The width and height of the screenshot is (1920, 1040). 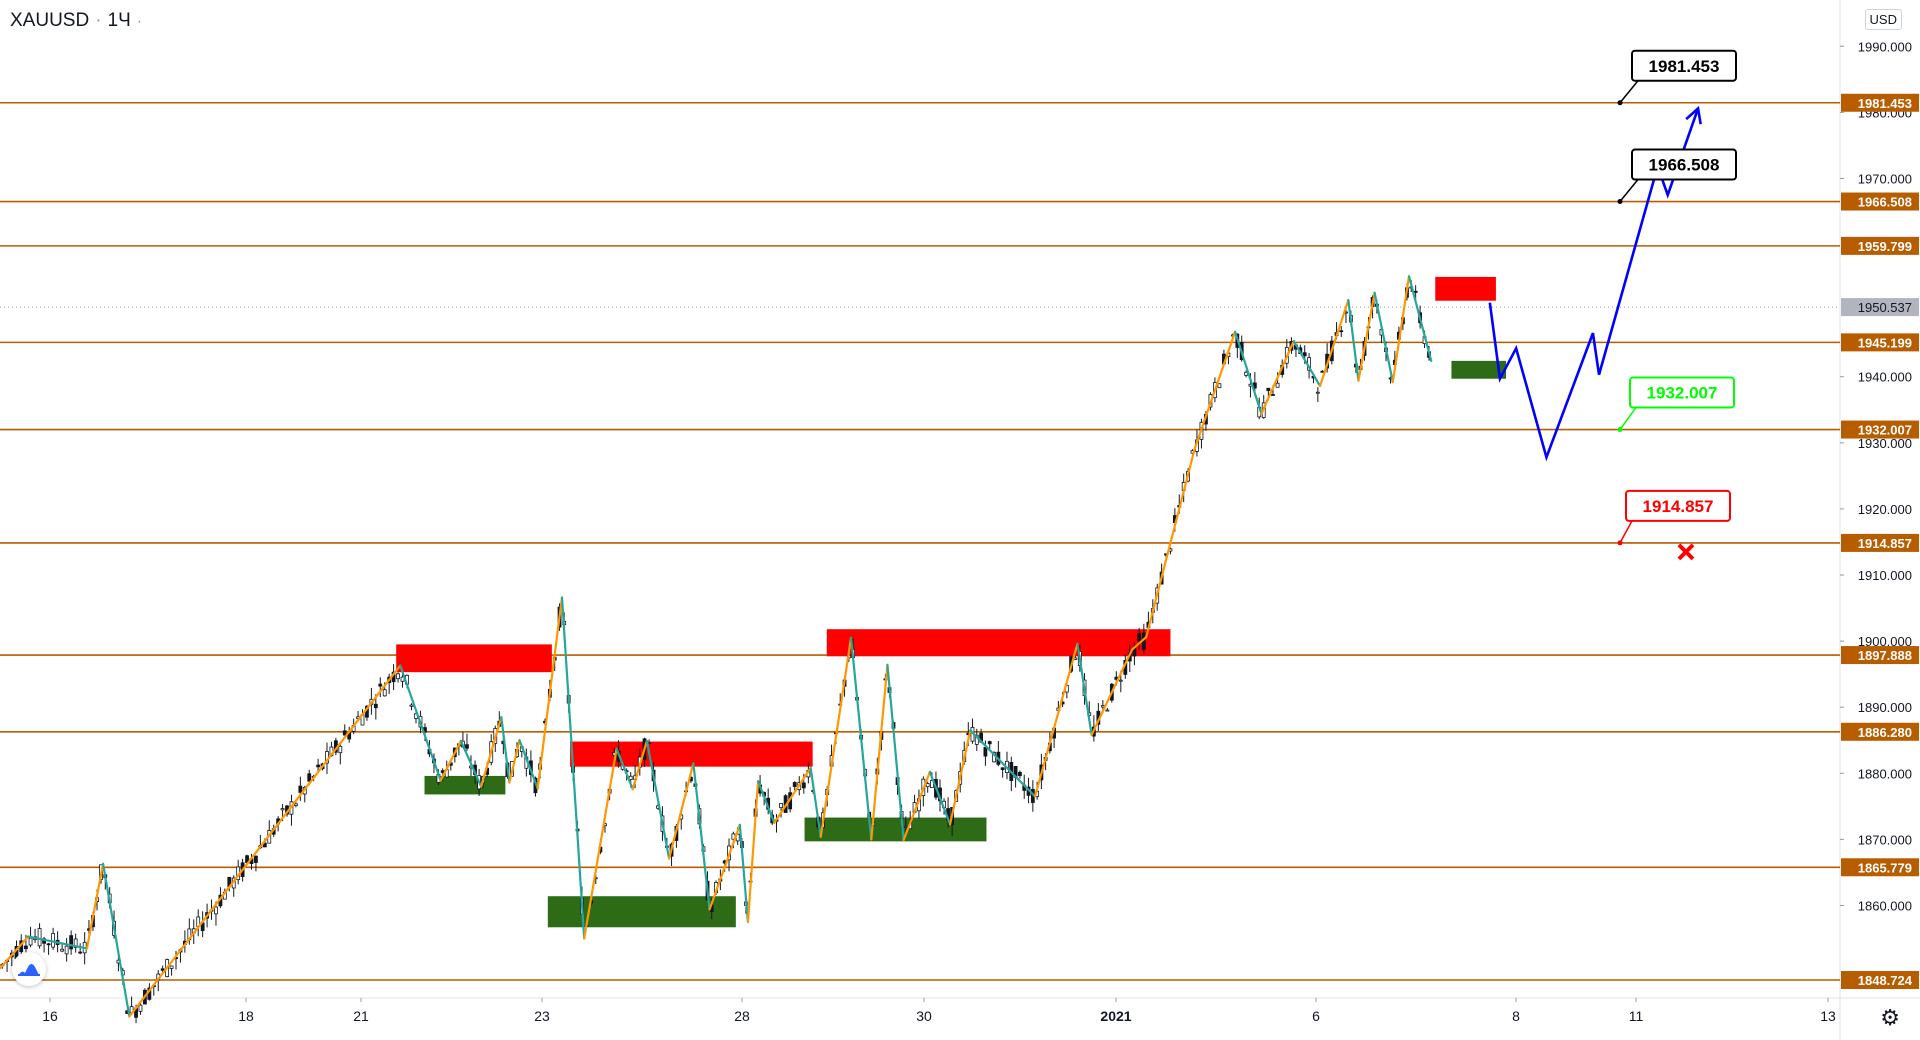 I want to click on callout-pointer, so click(x=1626, y=532).